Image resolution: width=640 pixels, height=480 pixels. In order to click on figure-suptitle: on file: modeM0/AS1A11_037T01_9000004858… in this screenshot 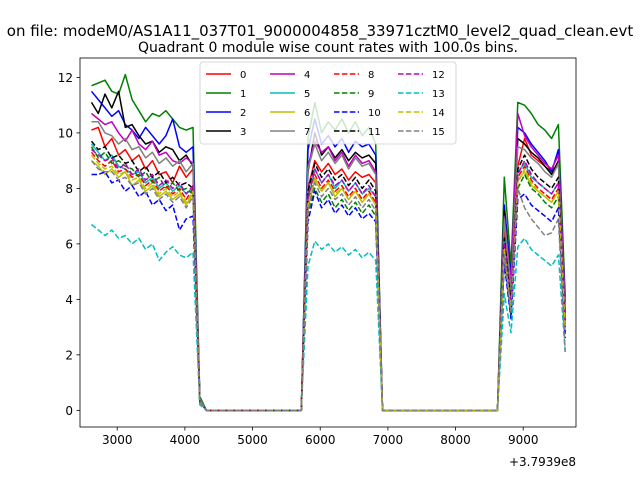, I will do `click(320, 31)`.